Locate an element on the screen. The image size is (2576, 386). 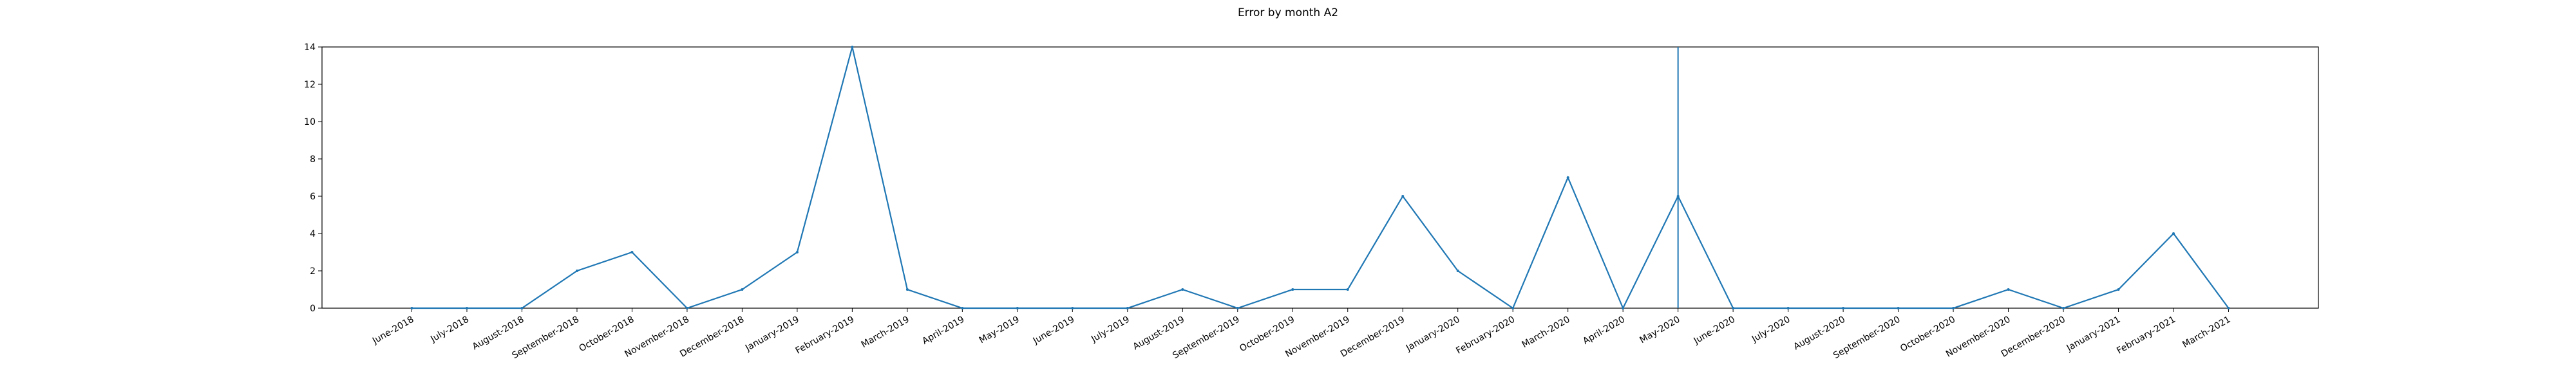
y-tick-label: 6 is located at coordinates (313, 197).